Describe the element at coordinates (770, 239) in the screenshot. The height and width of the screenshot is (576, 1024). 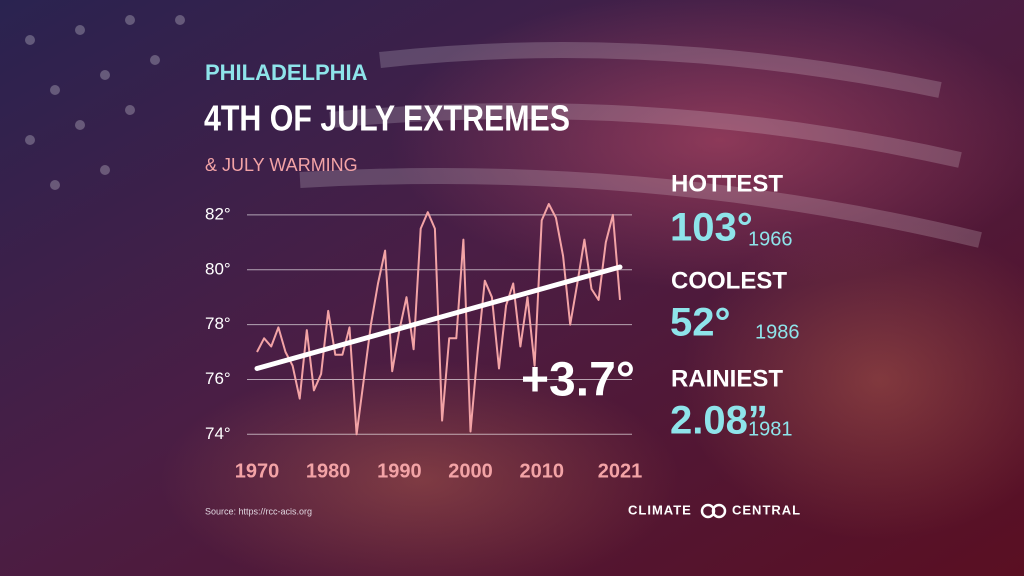
I see `record-year: 1966` at that location.